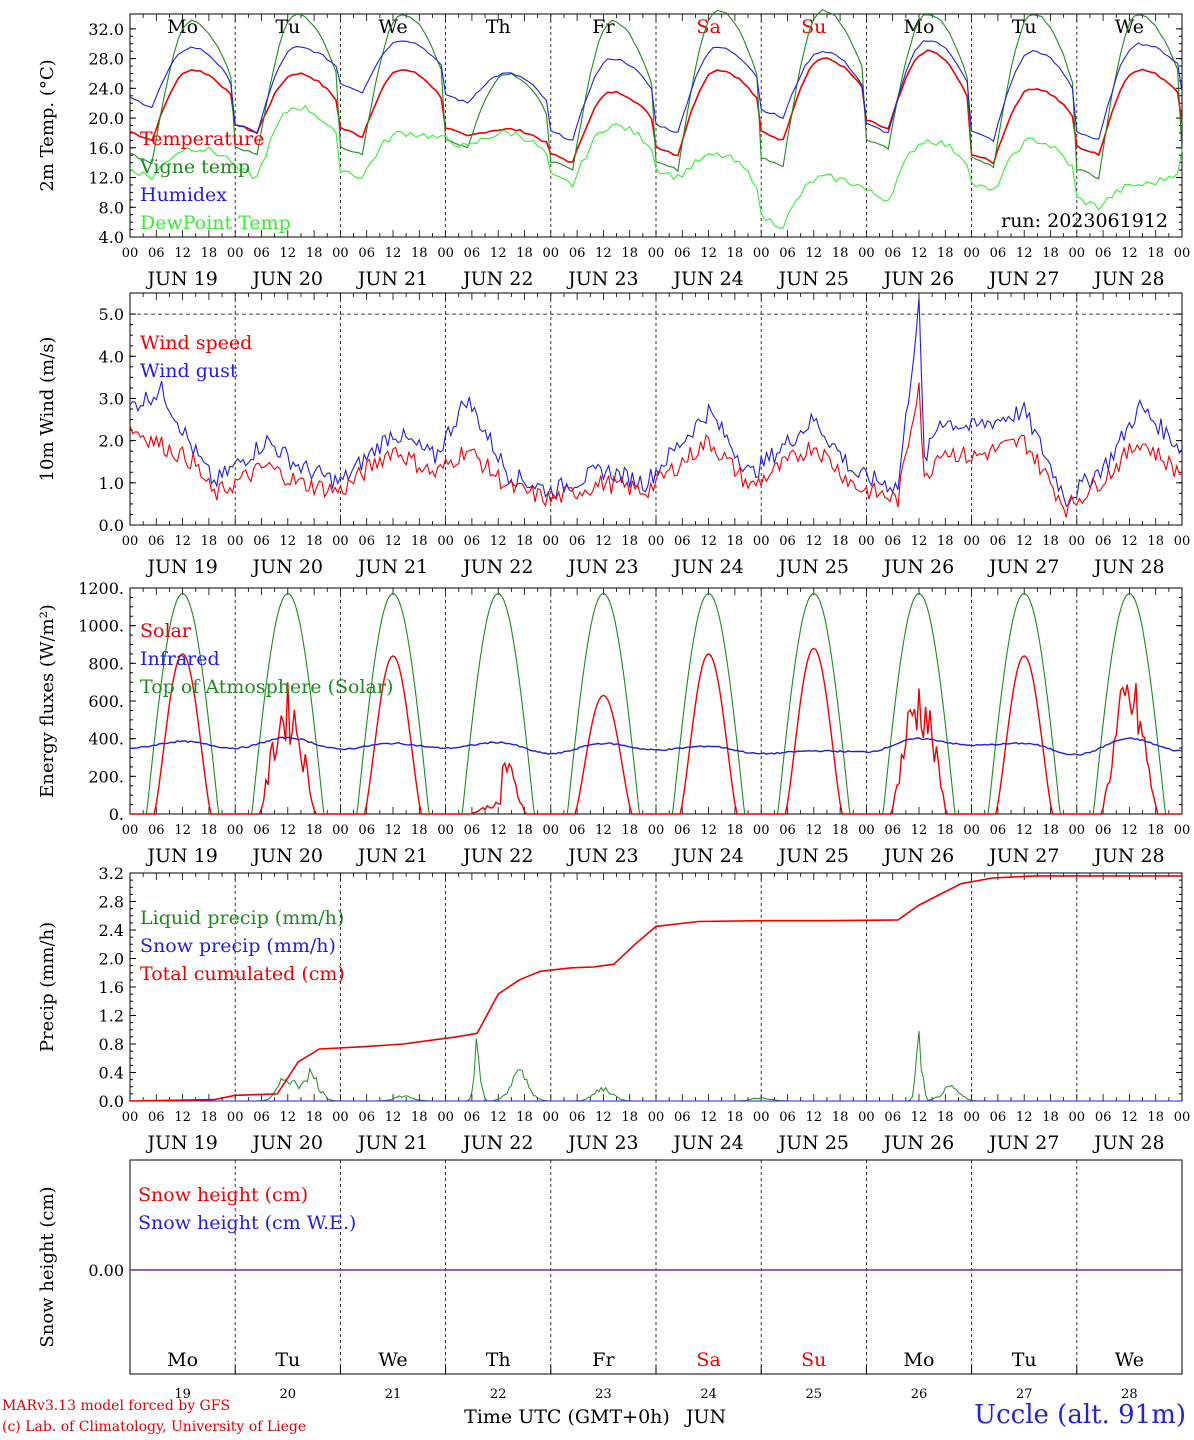  I want to click on y-tick-label: 4.0, so click(111, 237).